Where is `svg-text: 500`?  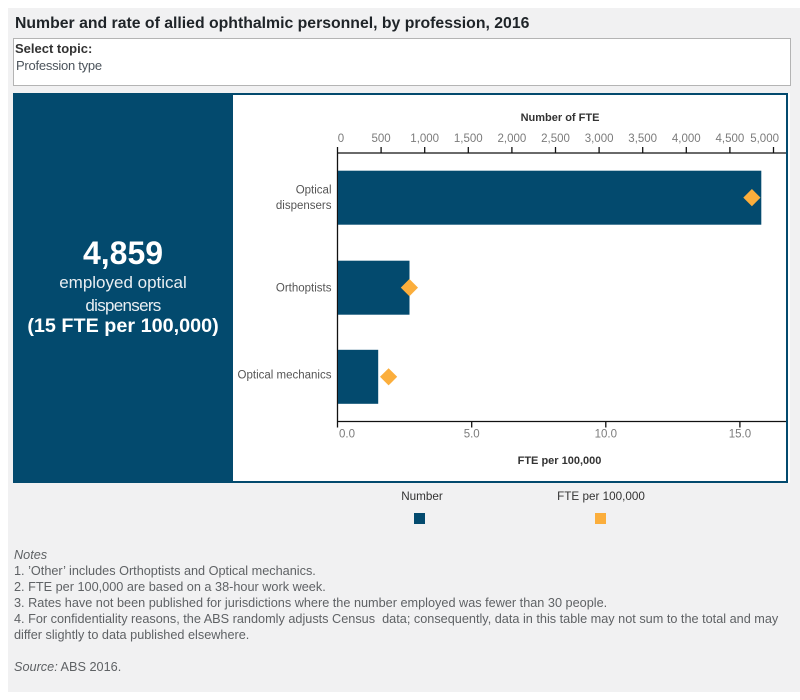 svg-text: 500 is located at coordinates (381, 139).